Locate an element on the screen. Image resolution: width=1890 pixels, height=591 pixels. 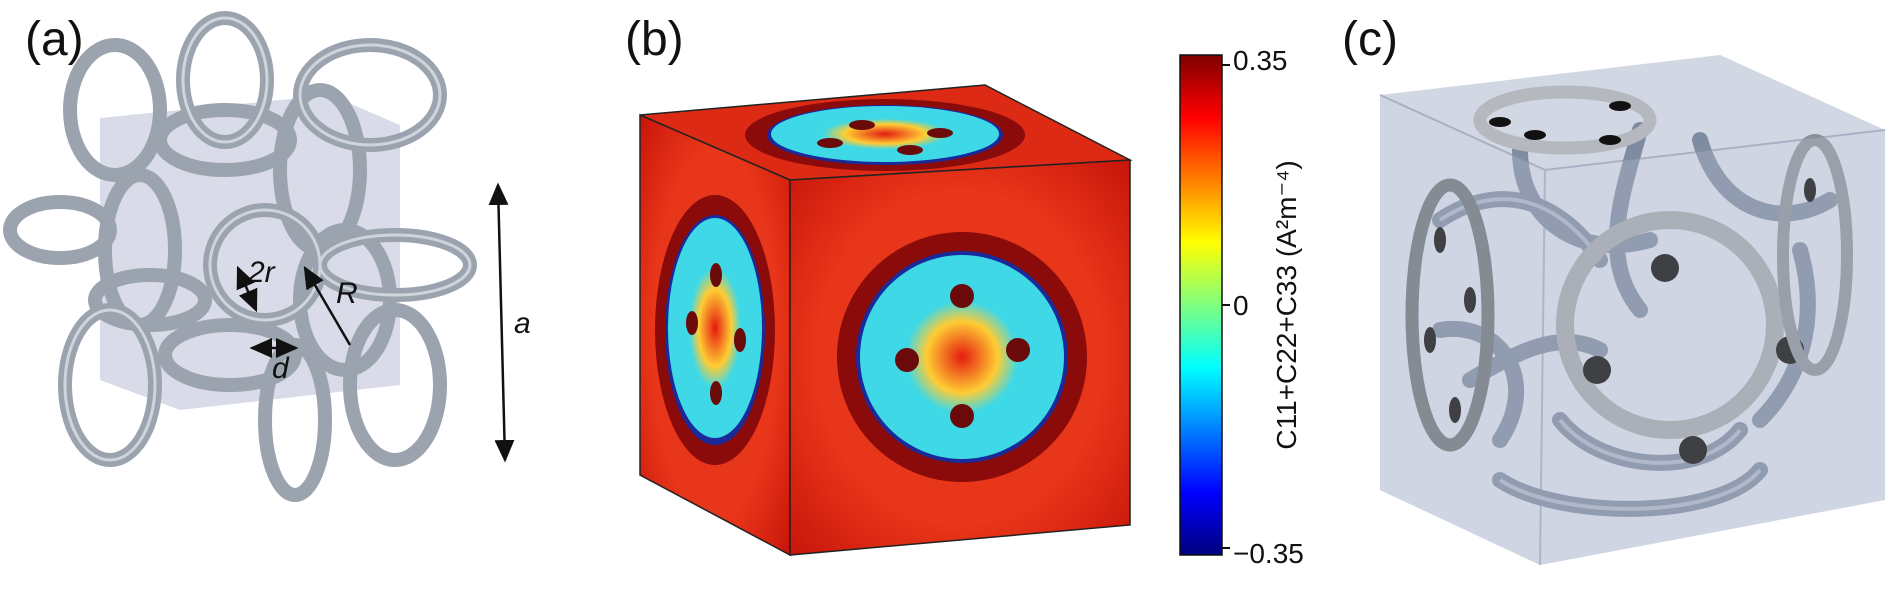
a-label: a is located at coordinates (522, 323).